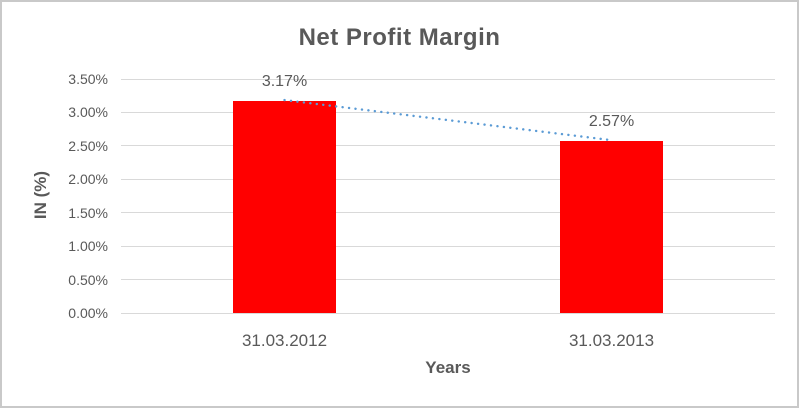  What do you see at coordinates (88, 212) in the screenshot?
I see `y-tick-label: 1.50%` at bounding box center [88, 212].